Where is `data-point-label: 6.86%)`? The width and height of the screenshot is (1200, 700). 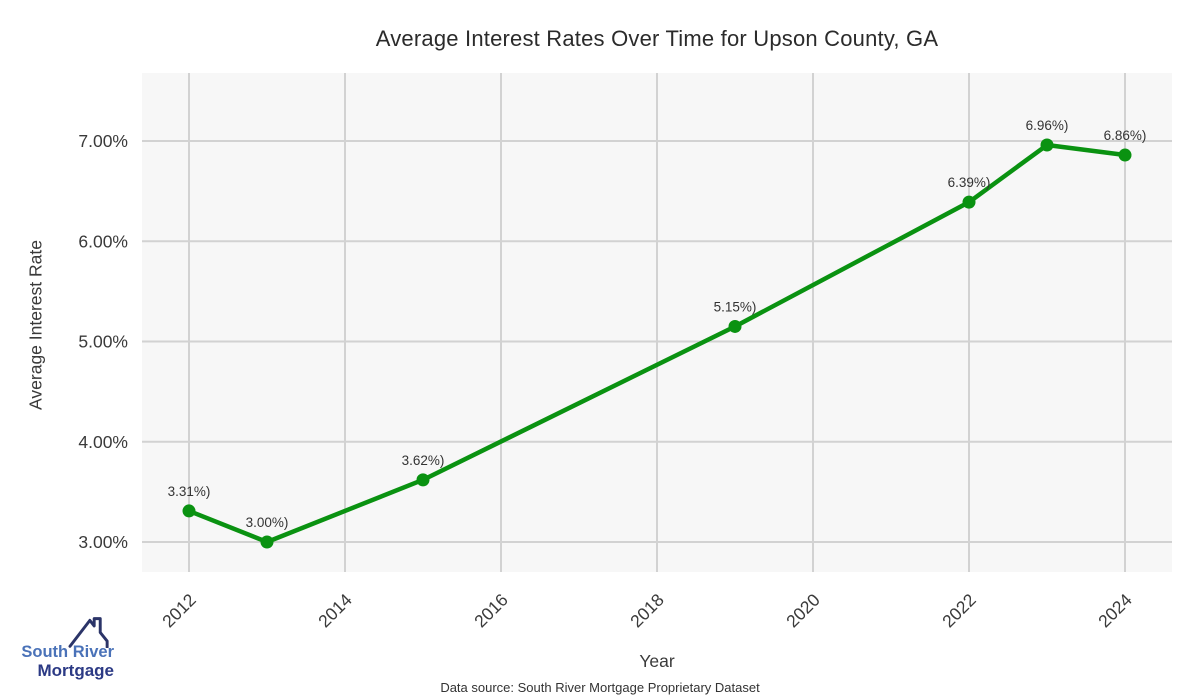
data-point-label: 6.86%) is located at coordinates (1125, 135).